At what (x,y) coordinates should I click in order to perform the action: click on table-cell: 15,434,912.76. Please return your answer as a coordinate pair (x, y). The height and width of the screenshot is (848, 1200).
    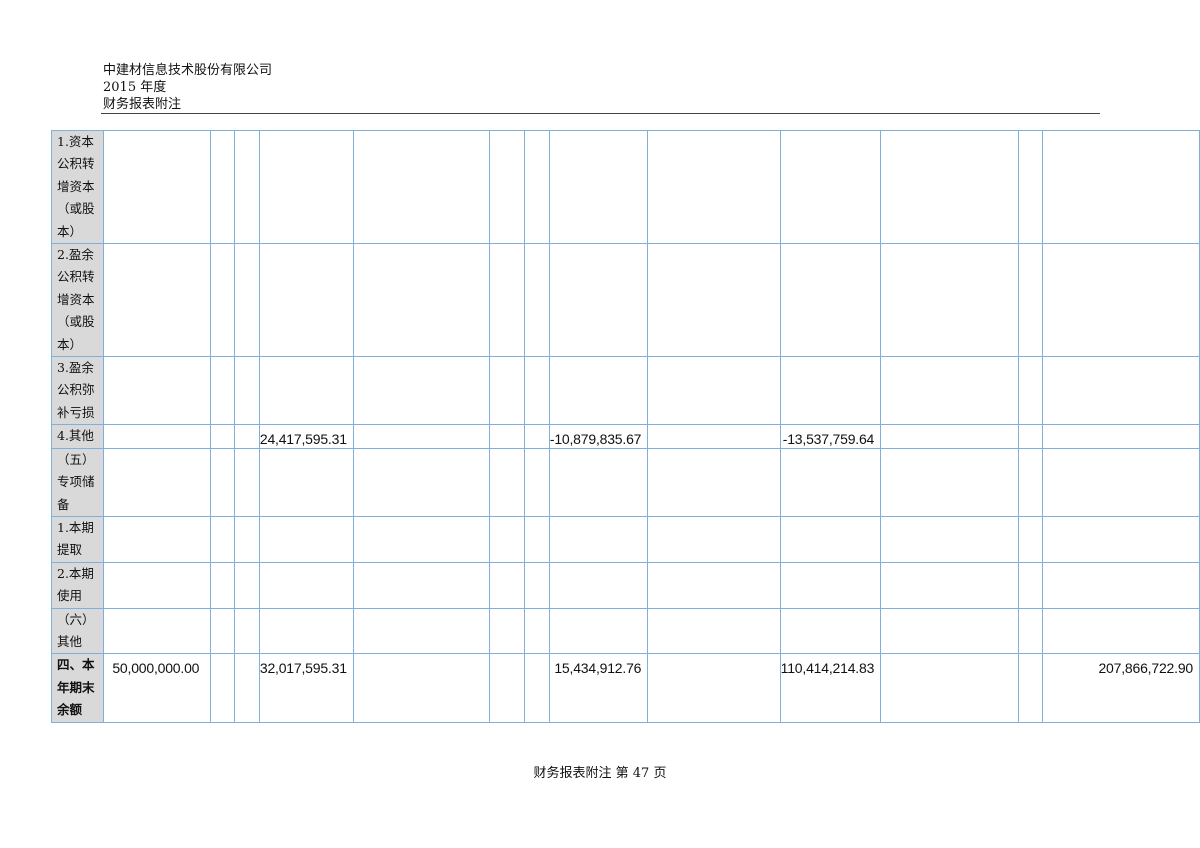
    Looking at the image, I should click on (598, 688).